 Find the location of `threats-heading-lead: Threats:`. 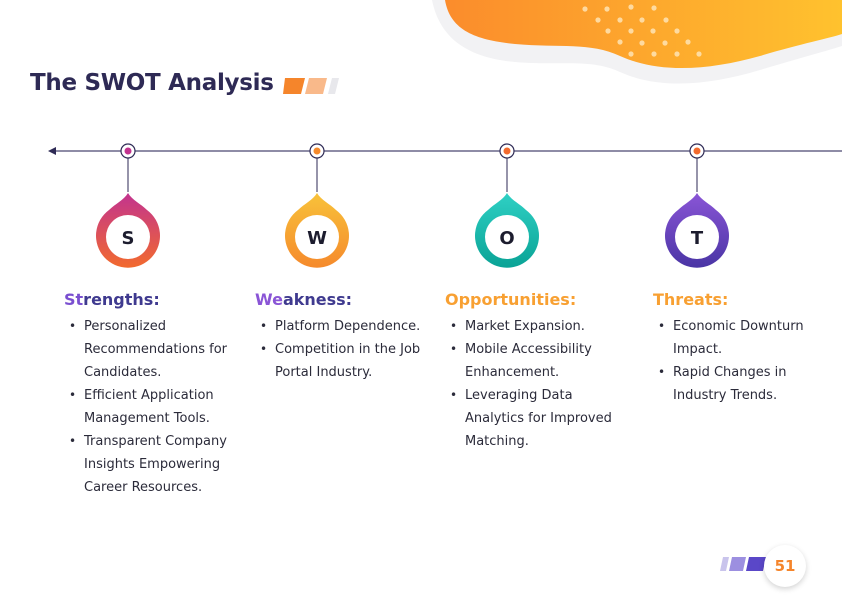

threats-heading-lead: Threats: is located at coordinates (691, 299).